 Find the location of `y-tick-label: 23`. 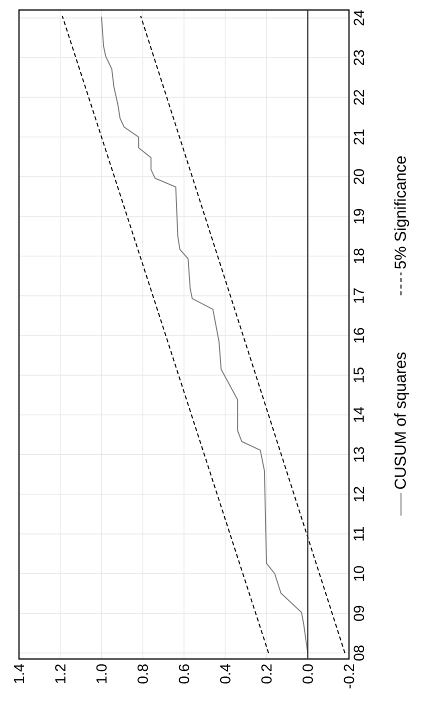

y-tick-label: 23 is located at coordinates (359, 58).